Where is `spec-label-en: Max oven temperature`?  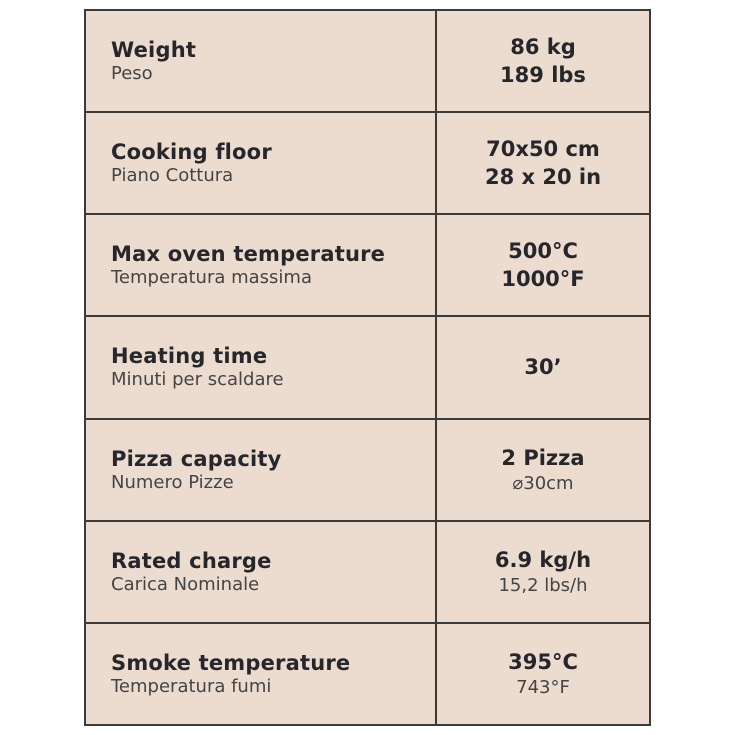 spec-label-en: Max oven temperature is located at coordinates (248, 254).